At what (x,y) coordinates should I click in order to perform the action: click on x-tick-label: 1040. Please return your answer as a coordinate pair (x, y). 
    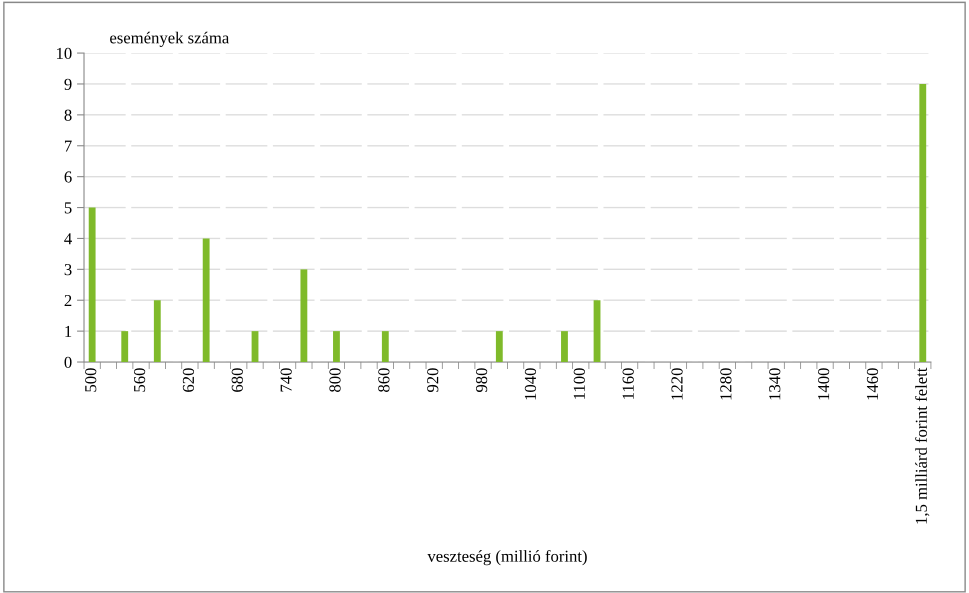
    Looking at the image, I should click on (530, 384).